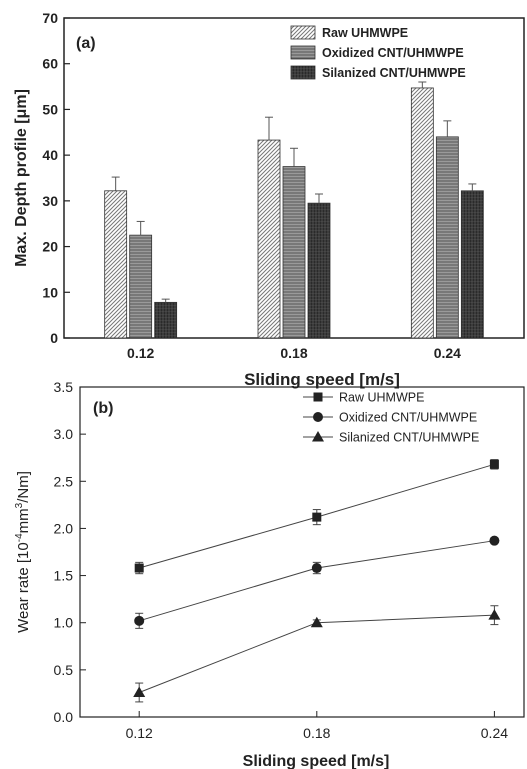 Image resolution: width=527 pixels, height=769 pixels. Describe the element at coordinates (64, 528) in the screenshot. I see `y-tick-label: 2.0` at that location.